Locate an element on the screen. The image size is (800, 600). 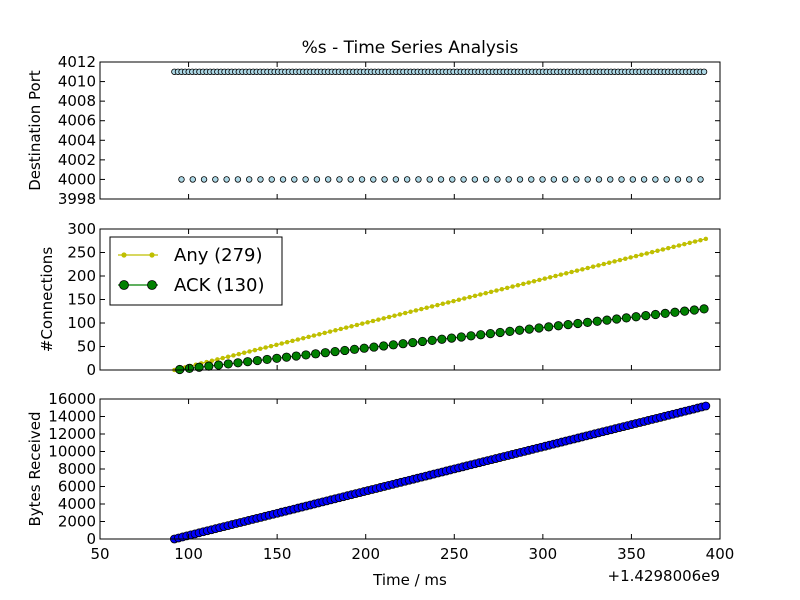
y-tick-label: 6000 is located at coordinates (77, 487).